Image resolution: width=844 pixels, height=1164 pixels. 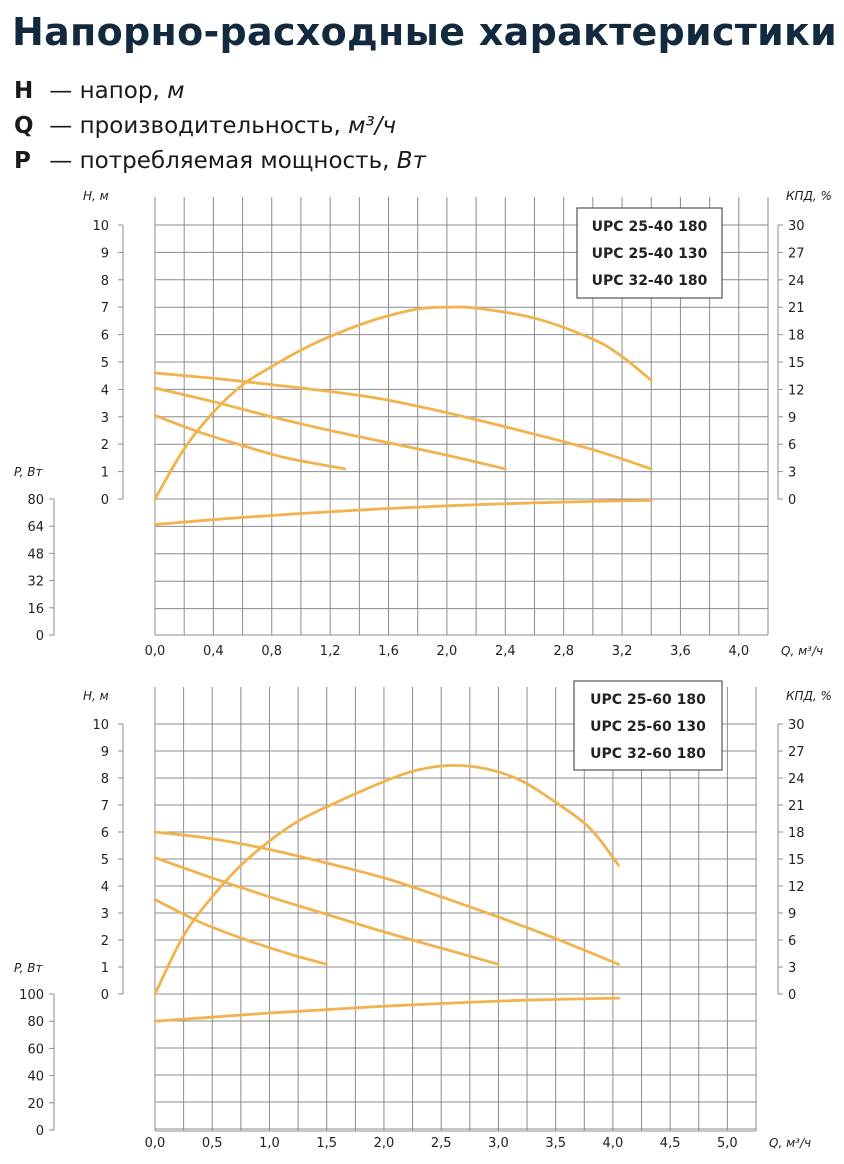 What do you see at coordinates (105, 363) in the screenshot?
I see `h-tick-label: 5` at bounding box center [105, 363].